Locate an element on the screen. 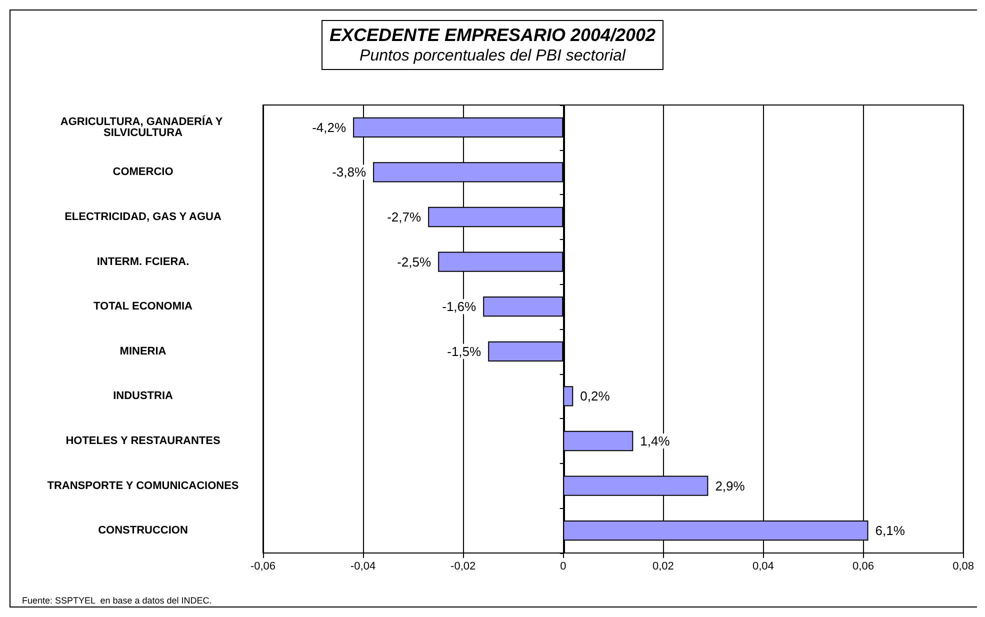 This screenshot has width=985, height=617. x-tick-label: 0,04 is located at coordinates (763, 566).